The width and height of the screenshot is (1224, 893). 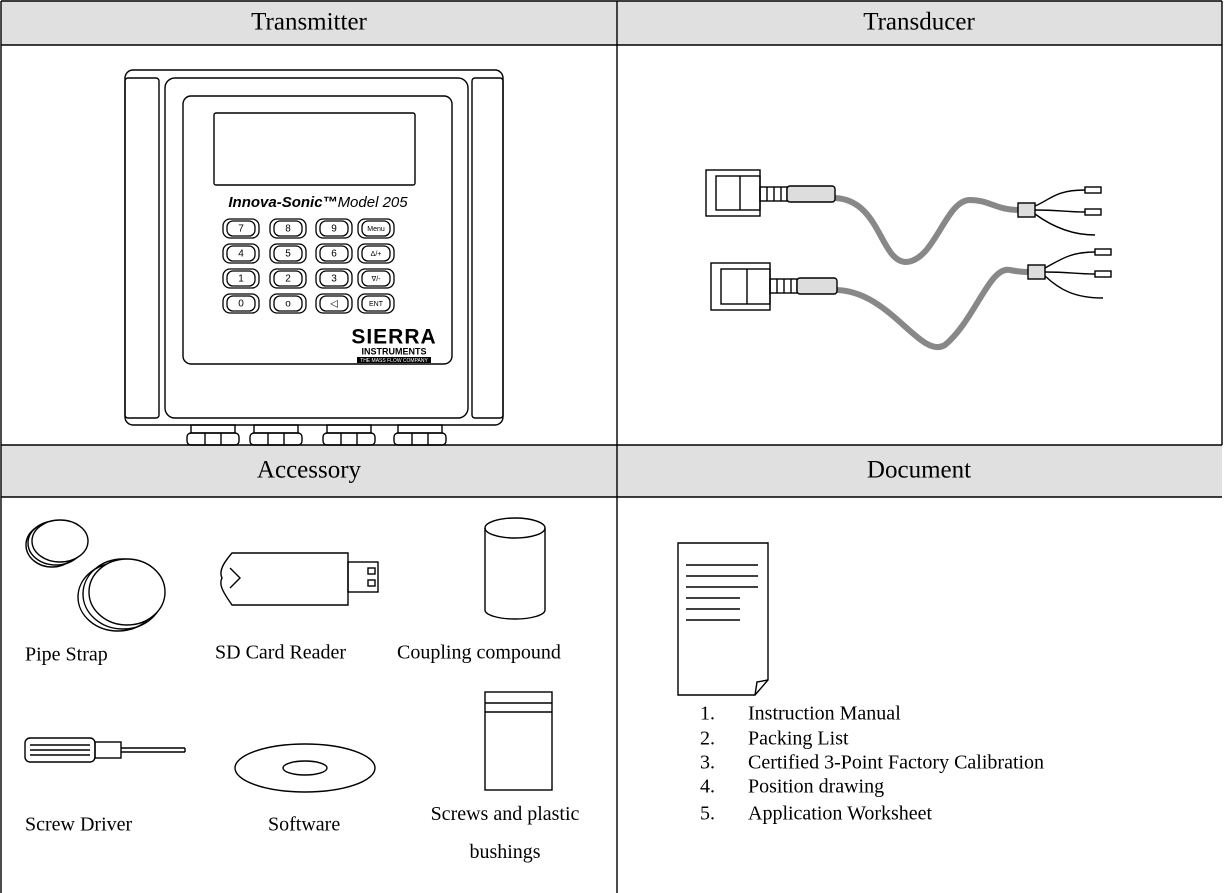 I want to click on key-label: 5, so click(x=288, y=254).